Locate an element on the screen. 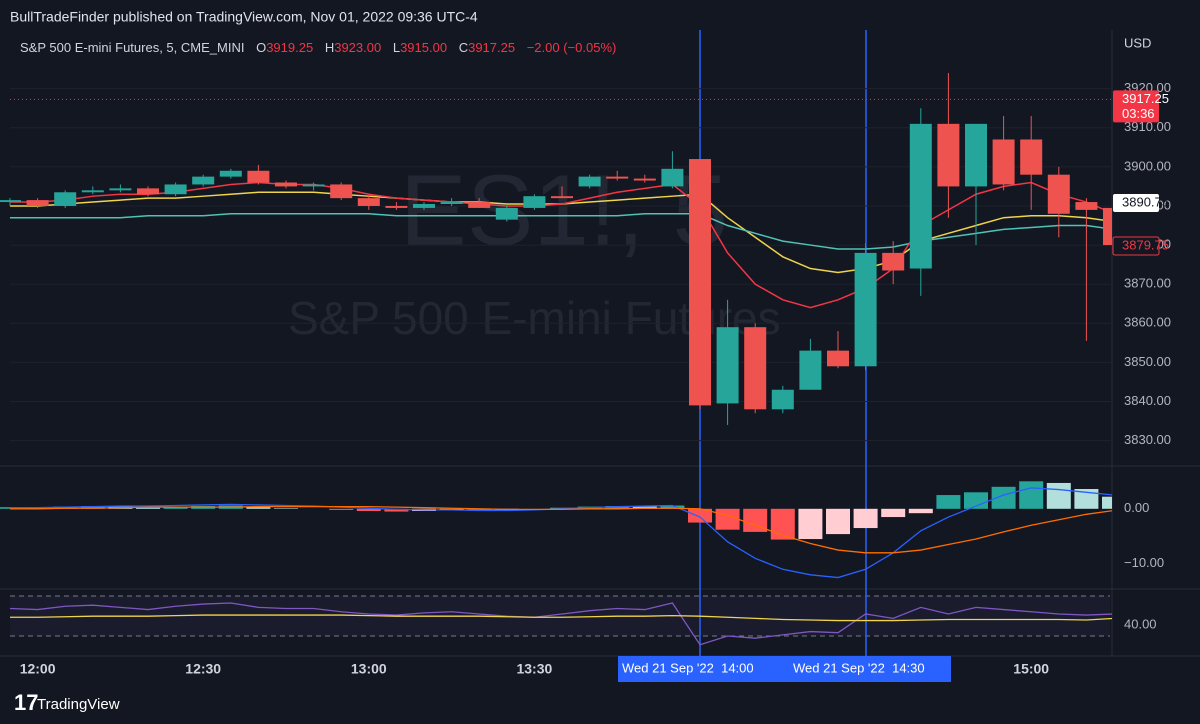 This screenshot has width=1200, height=724. legend-change: −2.00 (−0.05%) is located at coordinates (571, 47).